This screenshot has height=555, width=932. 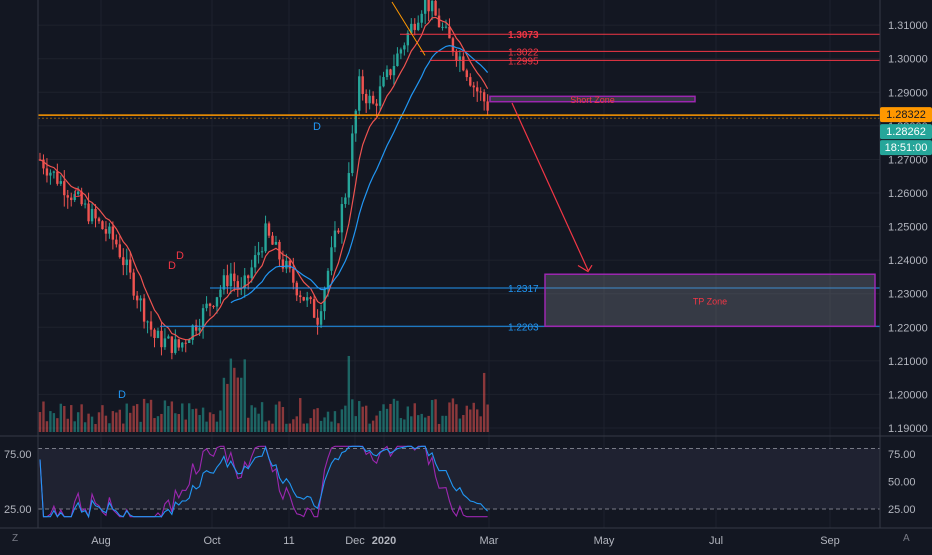 What do you see at coordinates (908, 60) in the screenshot?
I see `price-tick-label: 1.30000` at bounding box center [908, 60].